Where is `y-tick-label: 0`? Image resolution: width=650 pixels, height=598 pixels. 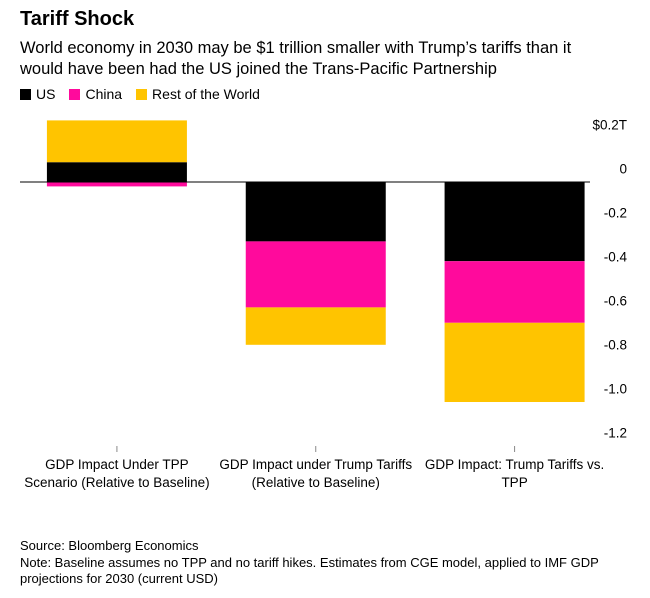
y-tick-label: 0 is located at coordinates (623, 169).